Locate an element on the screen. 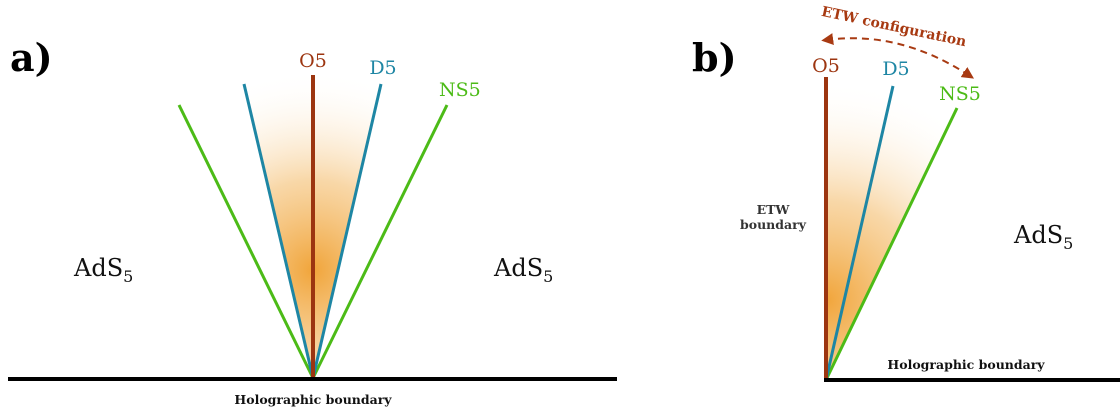 This screenshot has height=409, width=1120. ads-label-b: AdS5 is located at coordinates (1043, 237).